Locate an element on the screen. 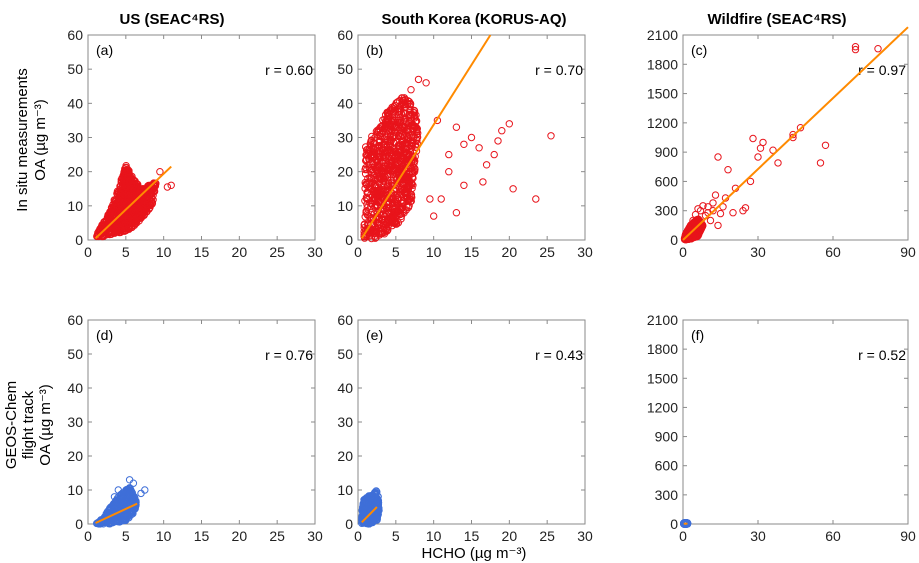  y-tick-label: 600 is located at coordinates (667, 466).